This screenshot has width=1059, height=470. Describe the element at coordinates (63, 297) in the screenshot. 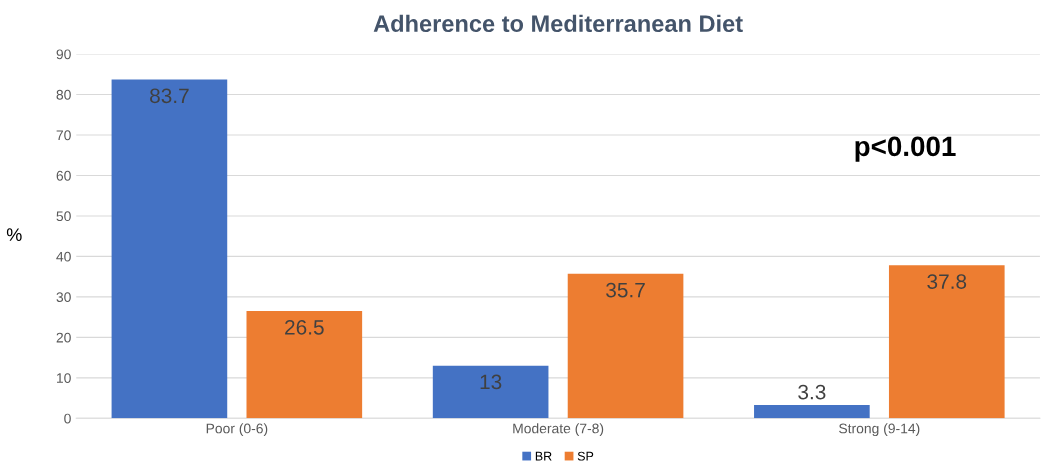

I see `y-tick-label: 30` at that location.